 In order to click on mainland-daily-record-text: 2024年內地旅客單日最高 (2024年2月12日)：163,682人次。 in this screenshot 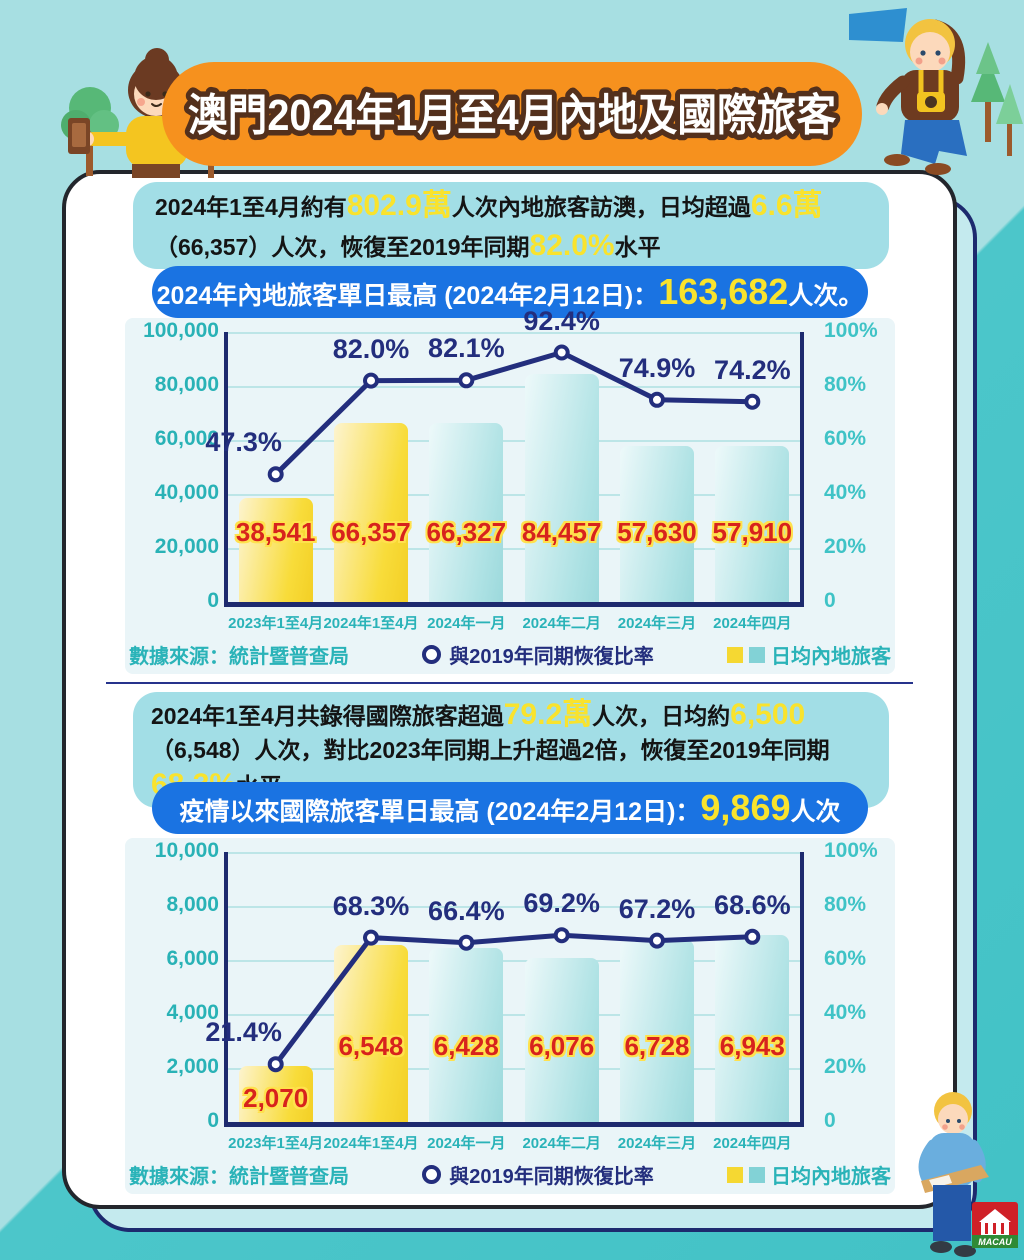, I will do `click(510, 292)`.